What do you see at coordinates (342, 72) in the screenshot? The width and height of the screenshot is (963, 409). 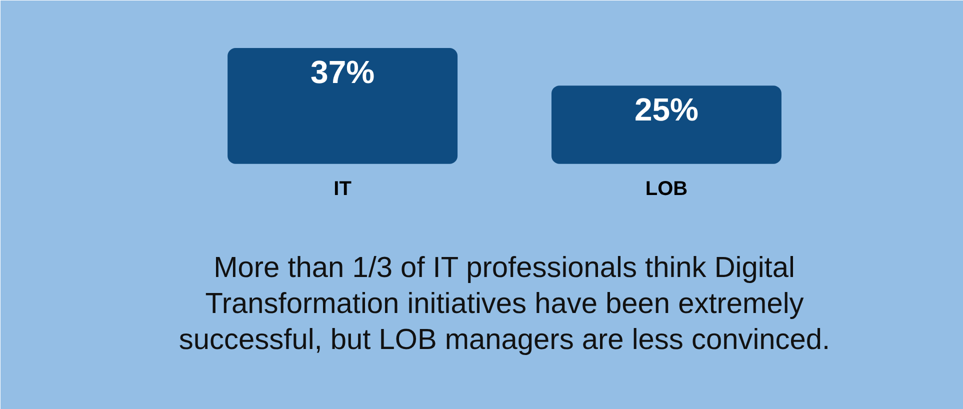 I see `data-label: 37%` at bounding box center [342, 72].